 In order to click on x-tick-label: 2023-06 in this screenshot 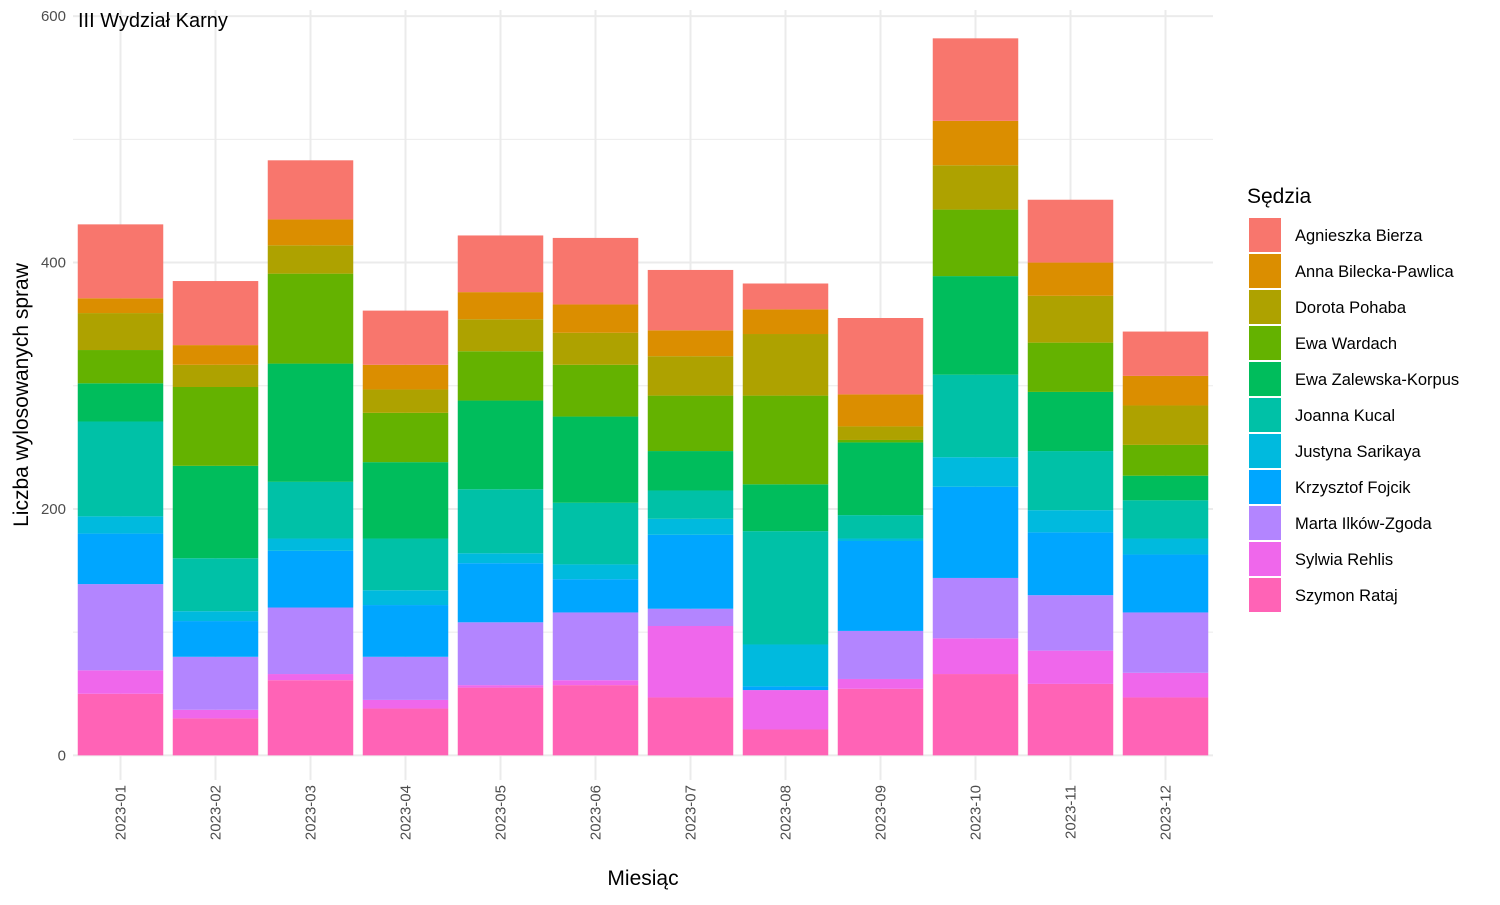, I will do `click(596, 812)`.